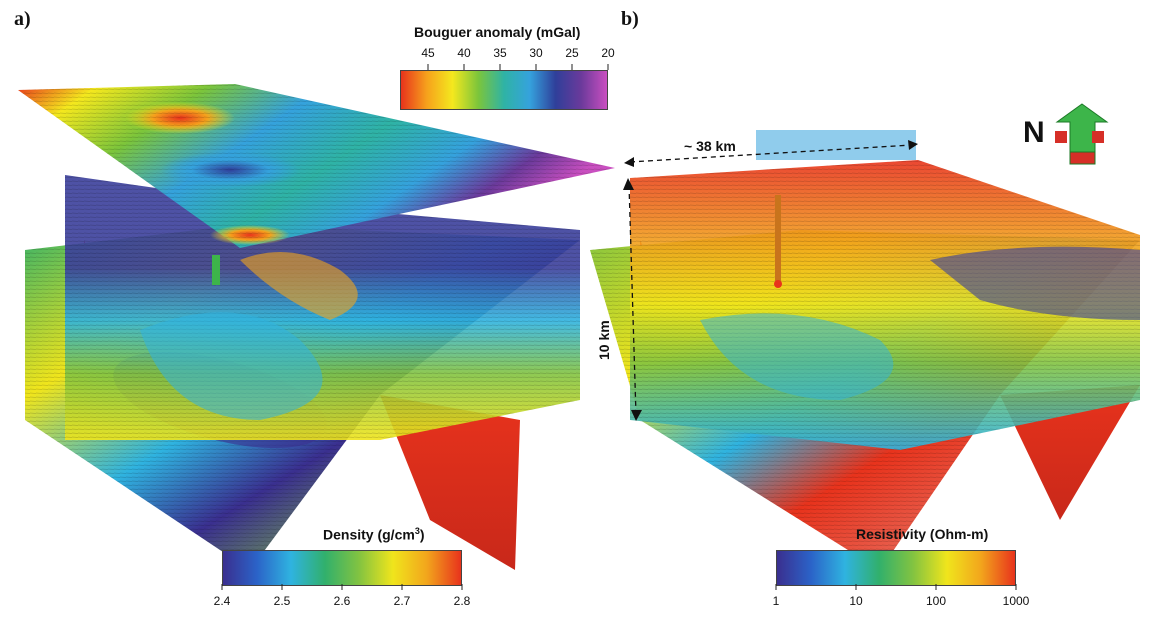 The height and width of the screenshot is (629, 1163). I want to click on density-title-text: Density (g/cm, so click(369, 534).